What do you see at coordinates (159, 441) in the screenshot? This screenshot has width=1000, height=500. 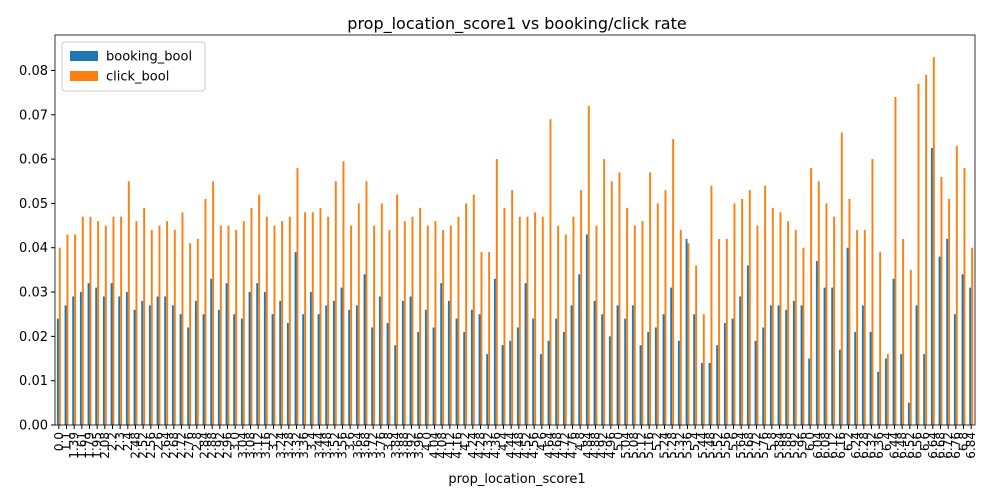 I see `x-tick-label: 2.6` at bounding box center [159, 441].